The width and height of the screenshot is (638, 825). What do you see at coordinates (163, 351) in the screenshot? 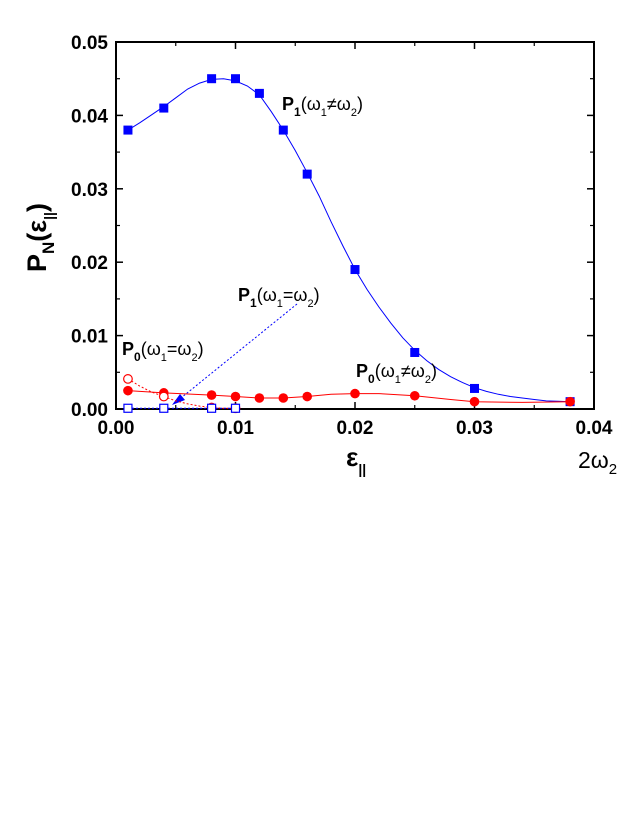
I see `annotation-p0-eq: P0(ω1=ω2)` at bounding box center [163, 351].